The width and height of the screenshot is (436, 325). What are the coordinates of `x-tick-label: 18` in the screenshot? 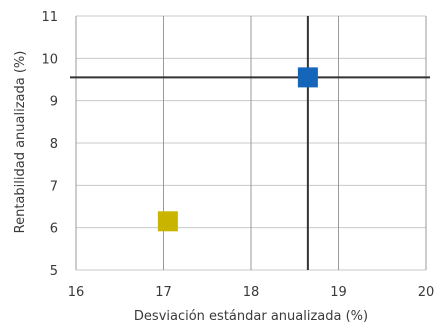 It's located at (251, 292).